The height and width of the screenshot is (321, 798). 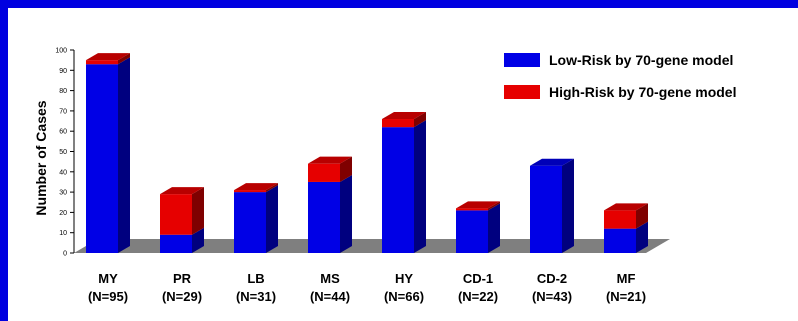 I want to click on category-count-label: (N=21), so click(x=626, y=296).